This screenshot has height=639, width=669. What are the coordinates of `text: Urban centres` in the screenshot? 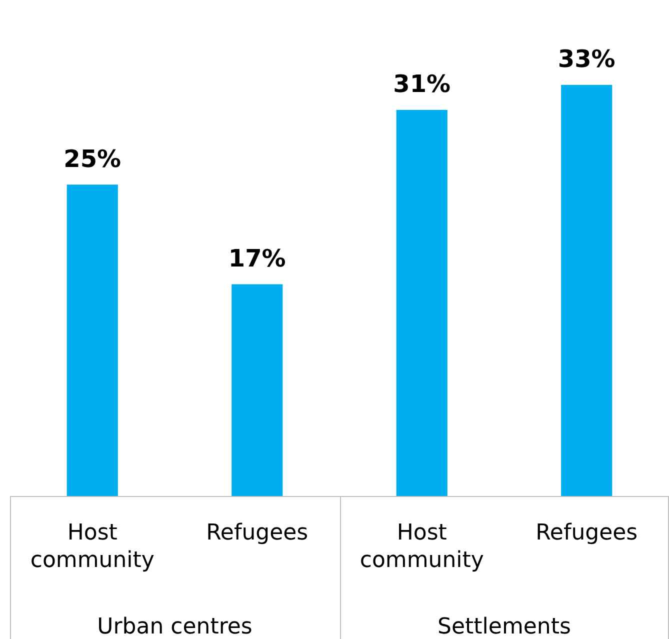 It's located at (174, 626).